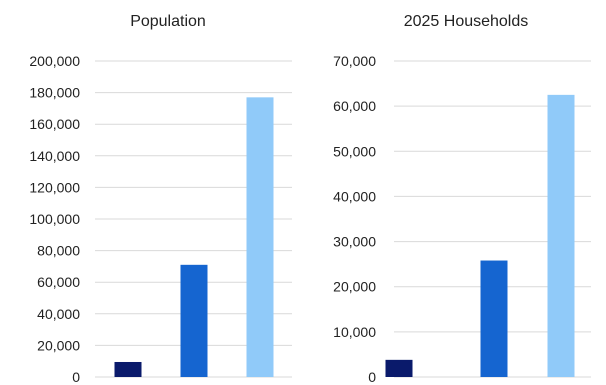 Image resolution: width=606 pixels, height=385 pixels. I want to click on households-y-tick-label: 20,000, so click(354, 287).